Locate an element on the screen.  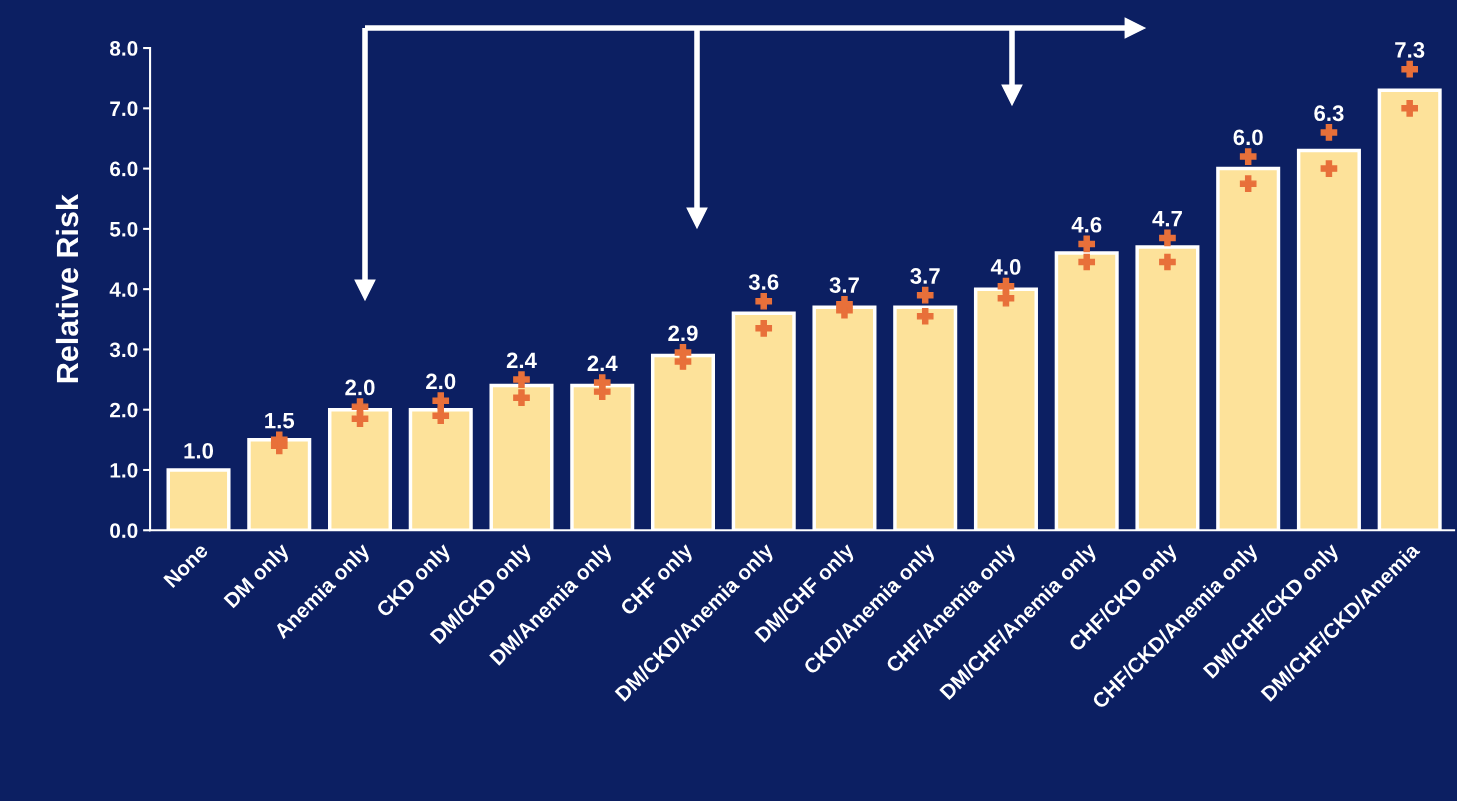
y-tick-label: 0.0 is located at coordinates (124, 531).